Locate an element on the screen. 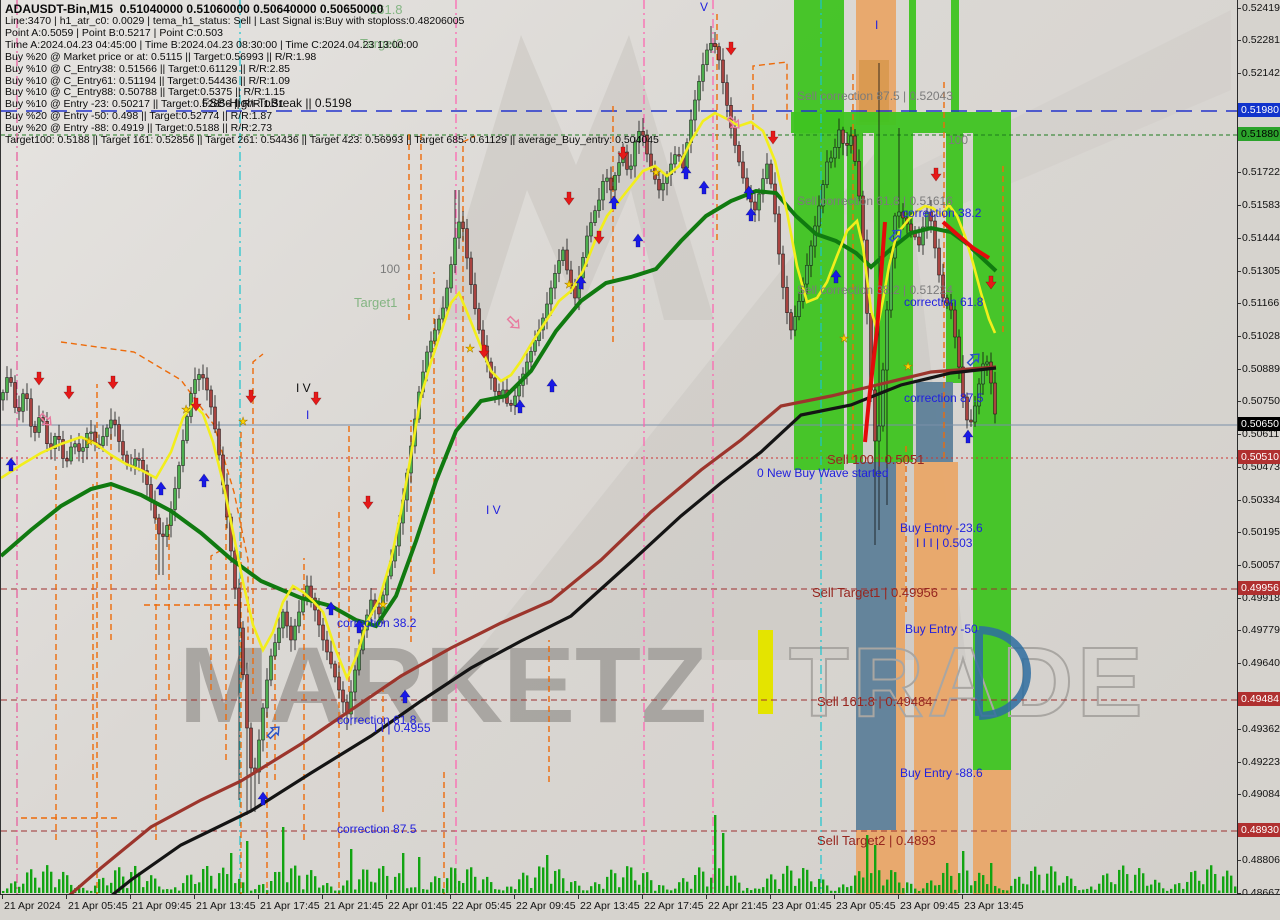  time-label: 21 Apr 13:45 is located at coordinates (226, 906).